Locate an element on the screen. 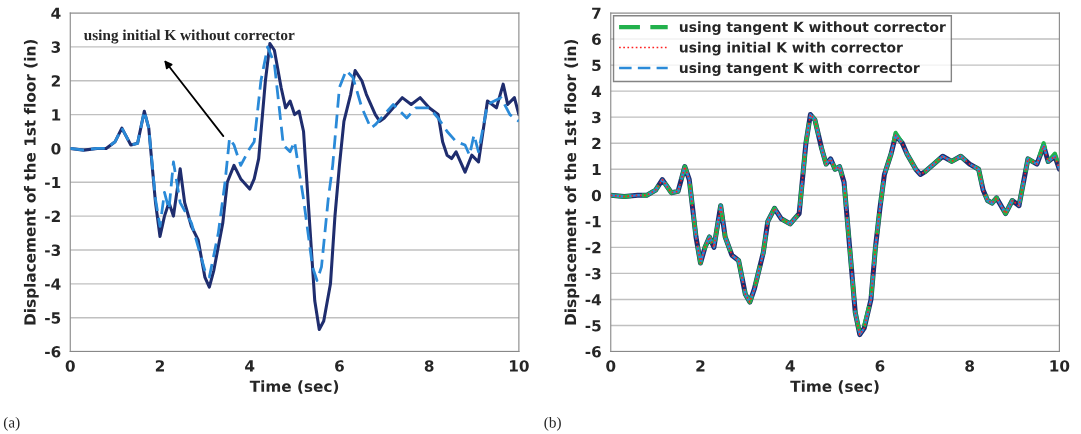 This screenshot has height=434, width=1081. legend-label: using tangent K with corrector is located at coordinates (799, 69).